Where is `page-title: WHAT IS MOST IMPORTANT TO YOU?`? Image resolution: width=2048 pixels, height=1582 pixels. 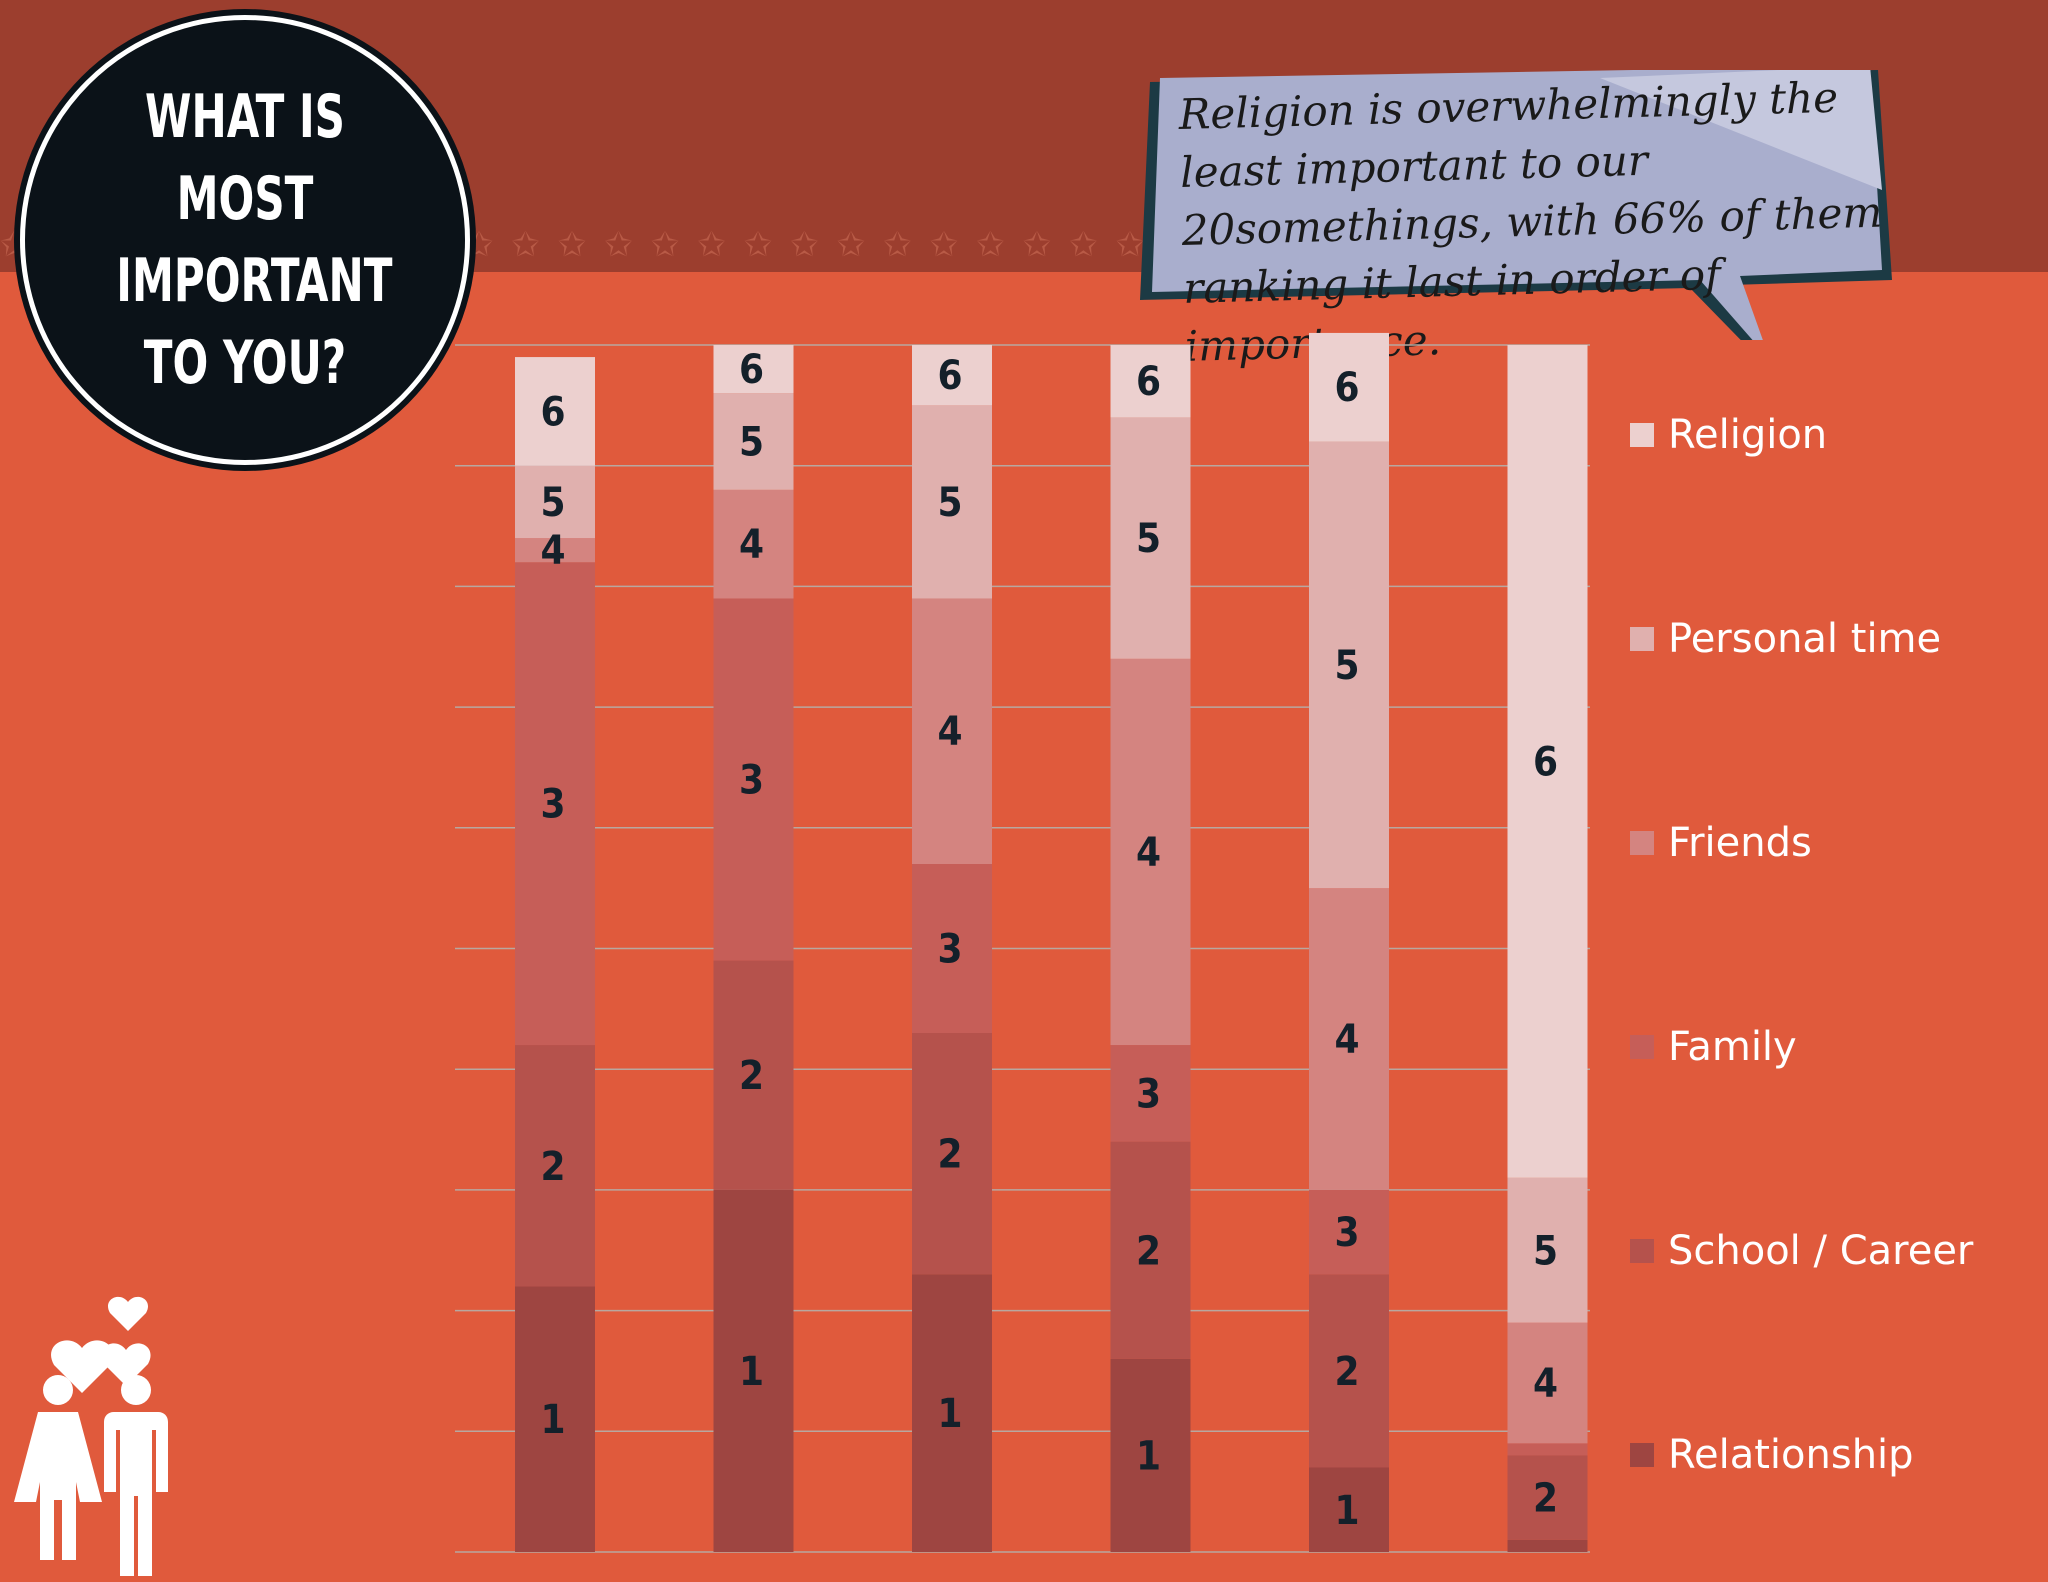
page-title: WHAT IS MOST IMPORTANT TO YOU? is located at coordinates (254, 240).